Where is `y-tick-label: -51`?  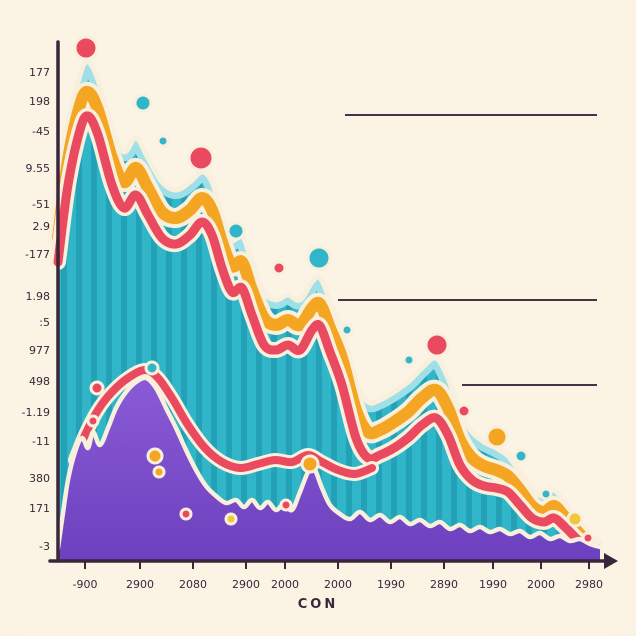 y-tick-label: -51 is located at coordinates (41, 204).